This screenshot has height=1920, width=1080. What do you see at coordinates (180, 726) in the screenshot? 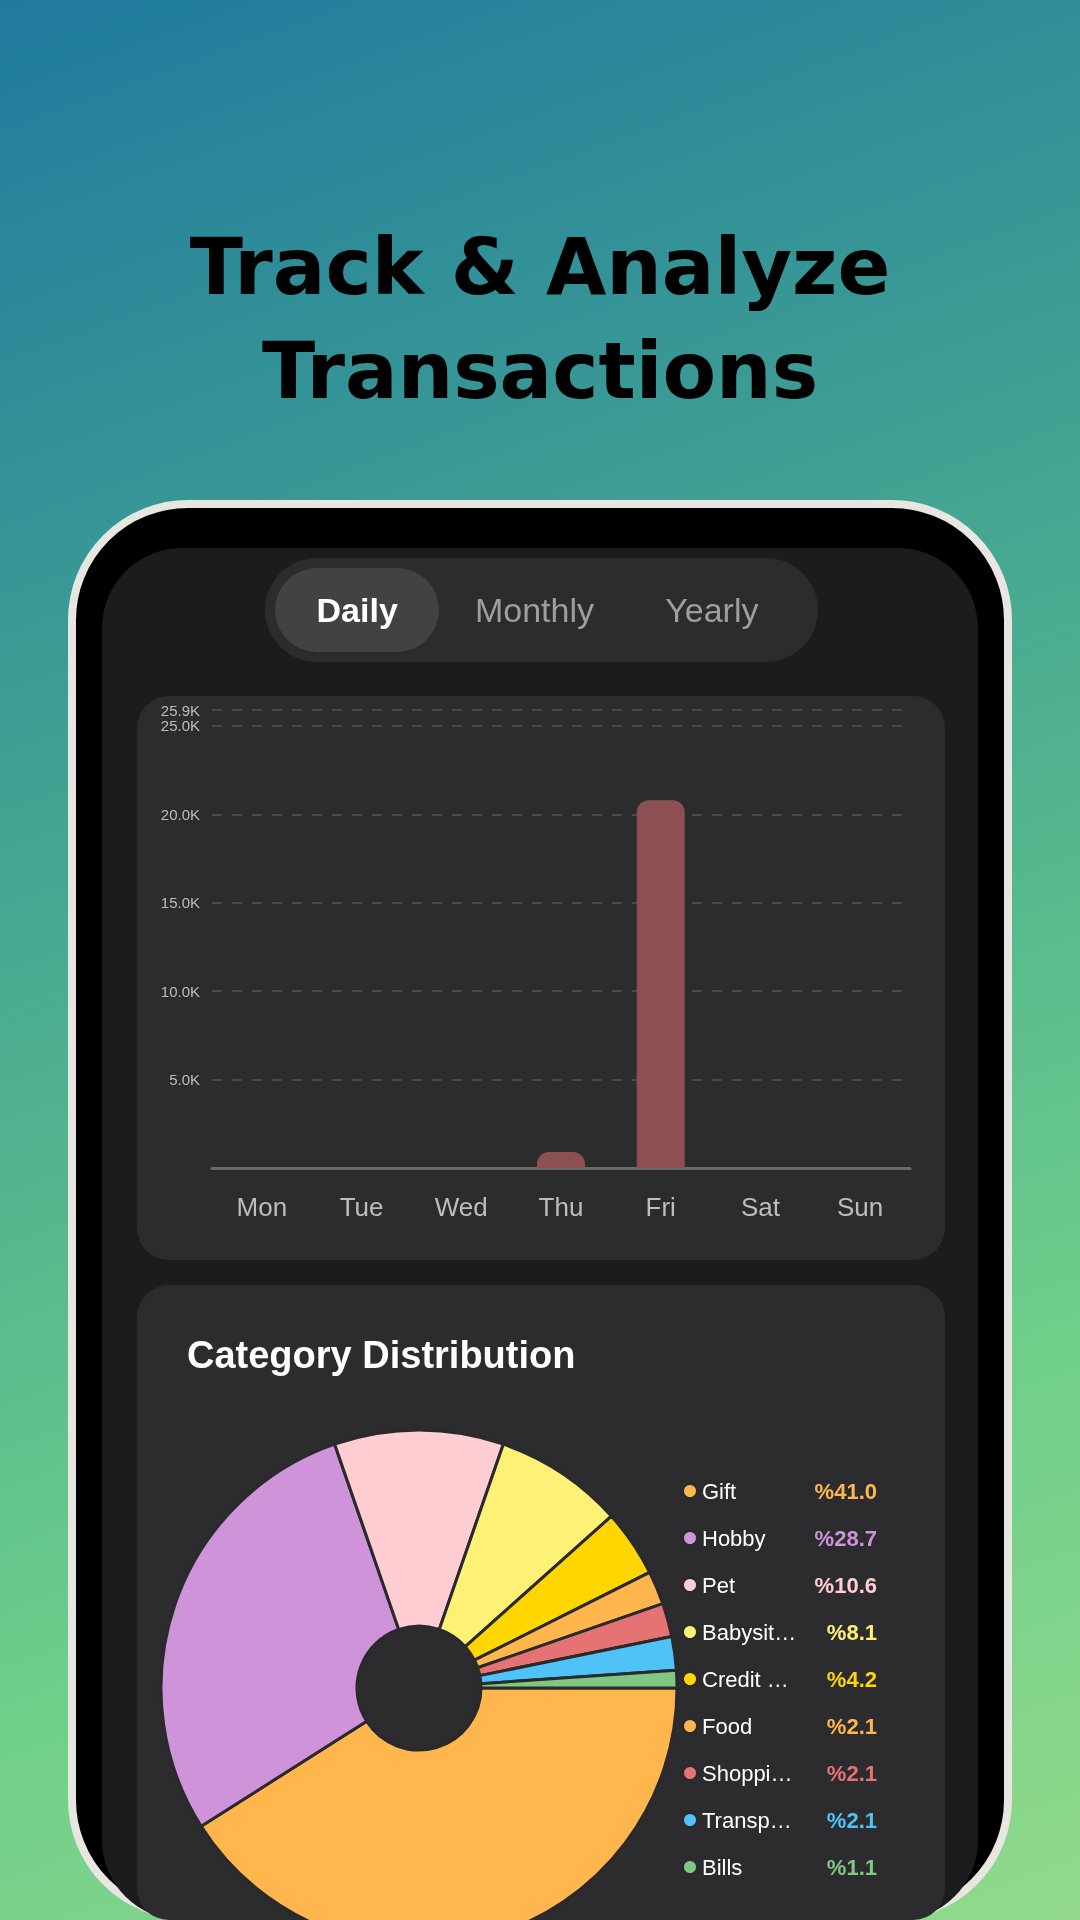
I see `y-tick-label: 25.0K` at bounding box center [180, 726].